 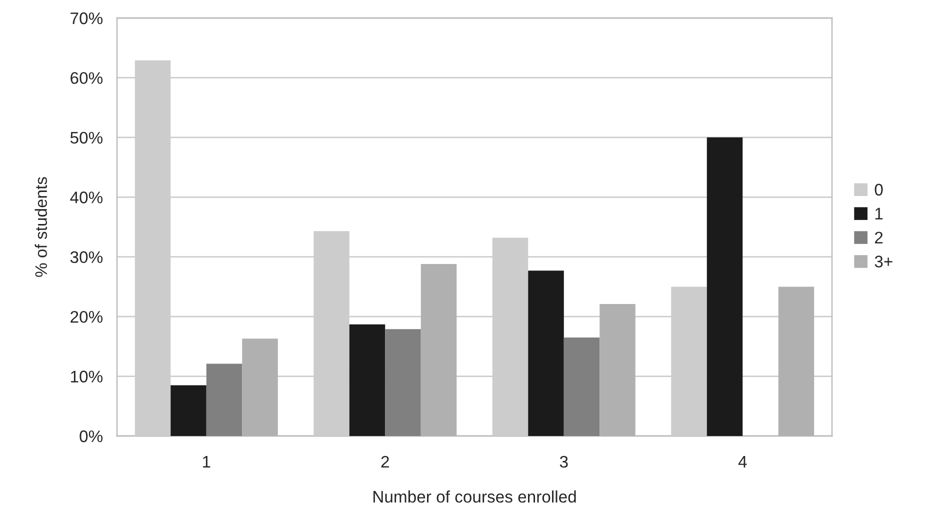 I want to click on y-tick-label: 40%, so click(x=86, y=198).